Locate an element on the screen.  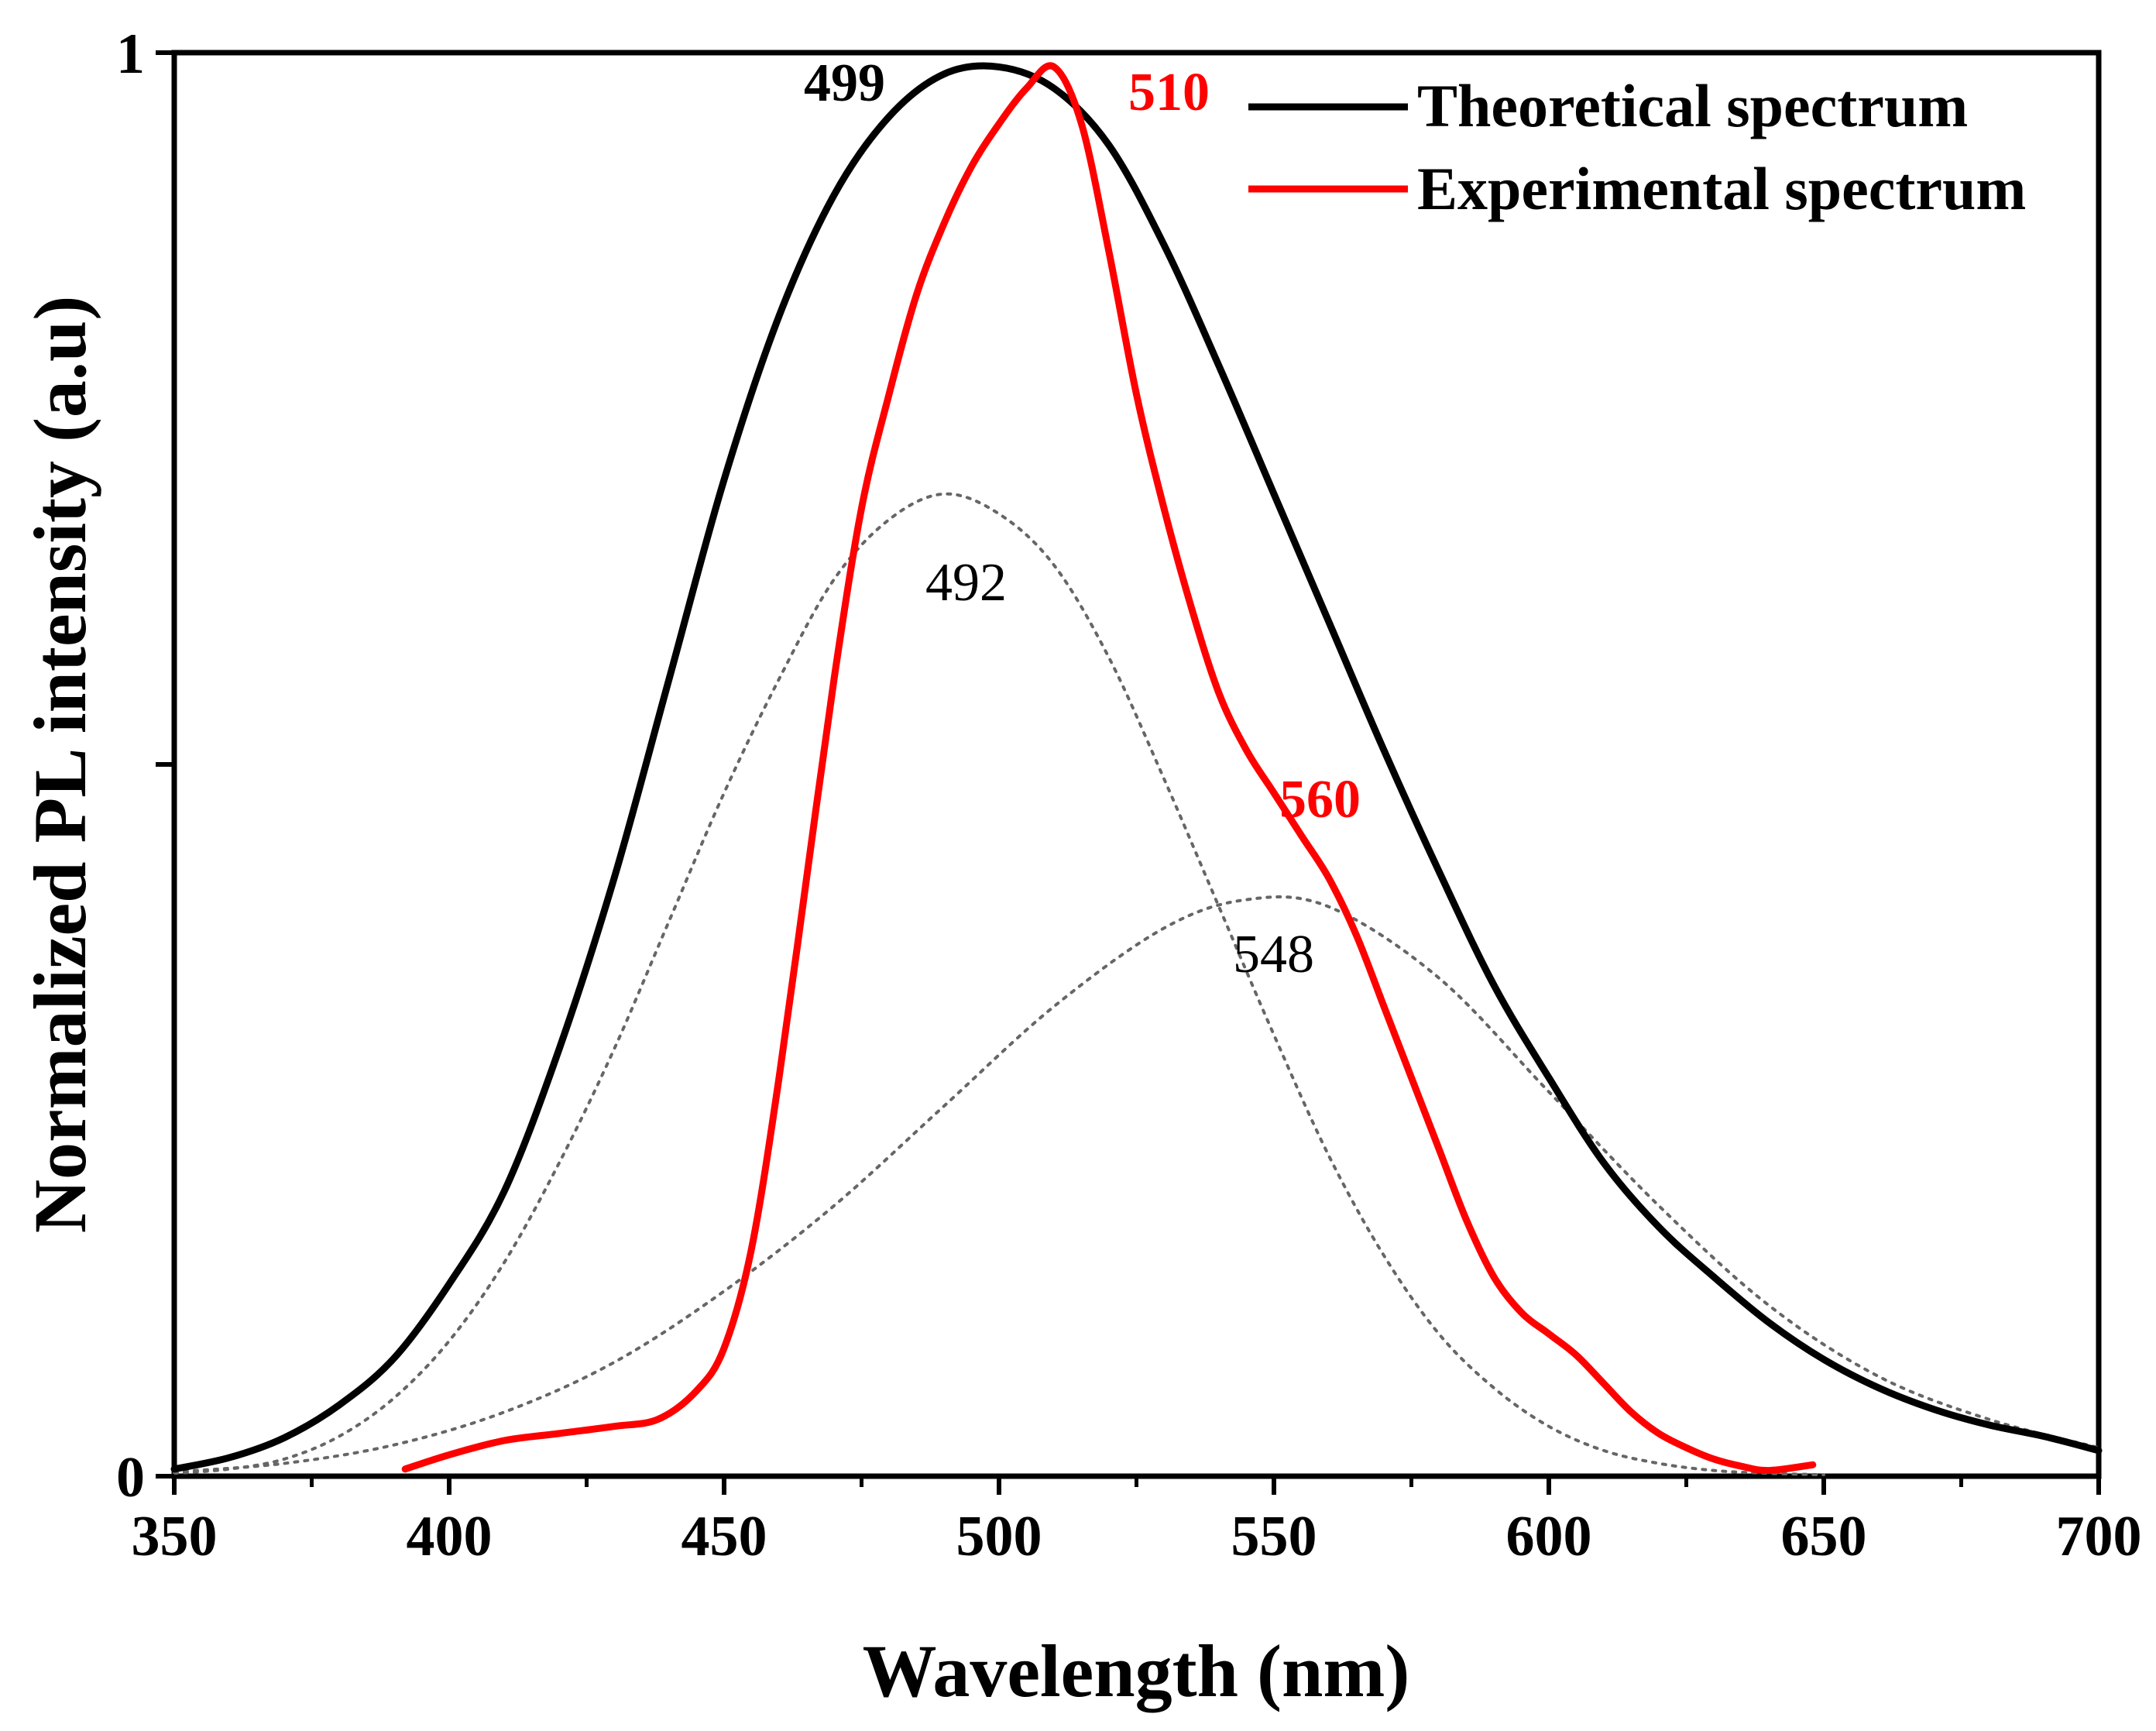
annotation-510: 510 is located at coordinates (1169, 92).